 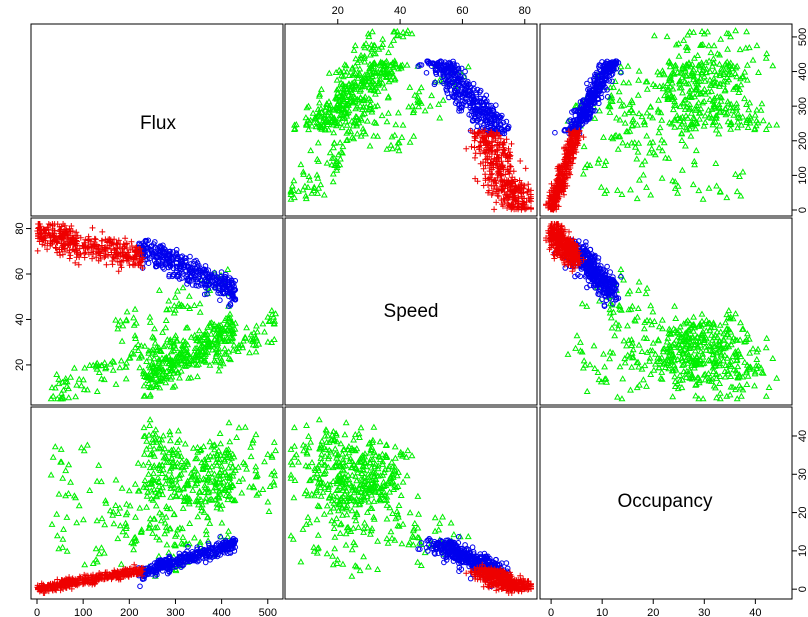 I want to click on data-point-circle, so click(x=190, y=256).